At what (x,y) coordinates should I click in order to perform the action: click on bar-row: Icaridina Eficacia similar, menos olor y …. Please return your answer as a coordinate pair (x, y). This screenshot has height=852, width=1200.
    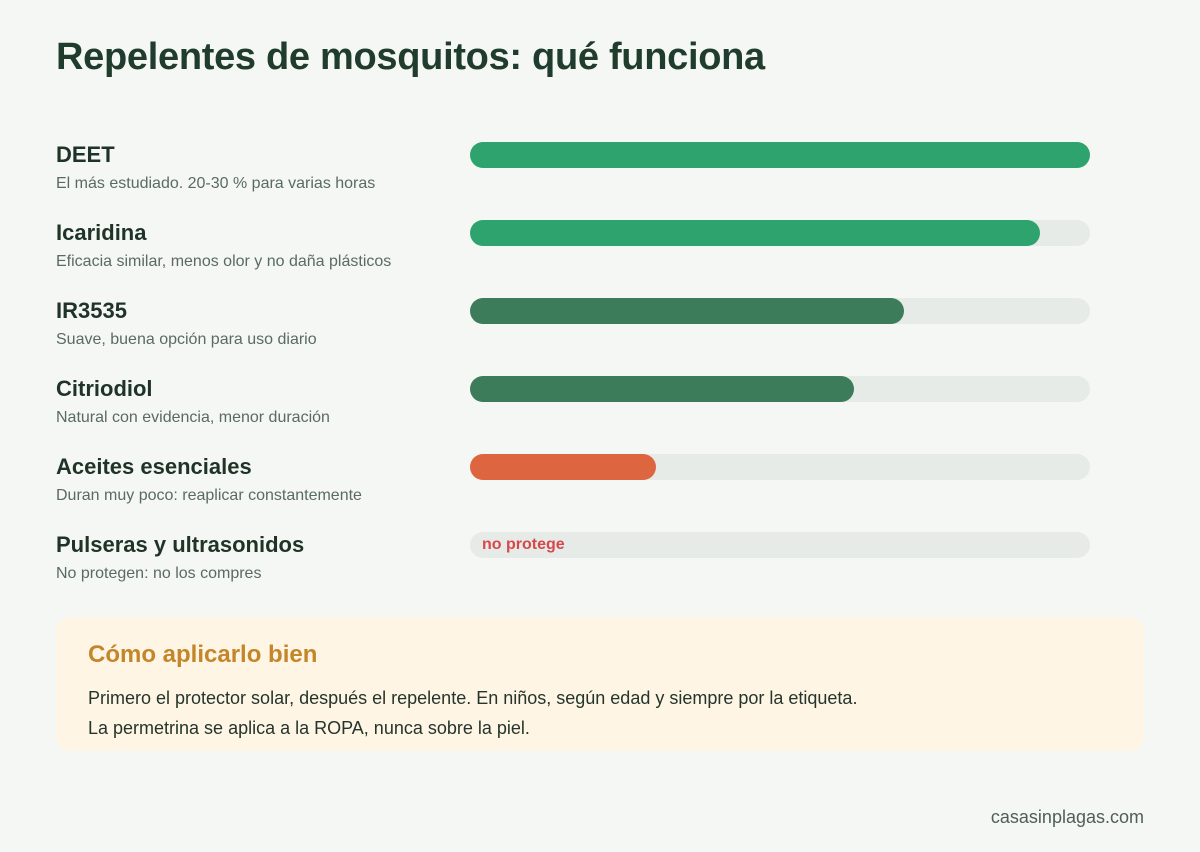
    Looking at the image, I should click on (573, 257).